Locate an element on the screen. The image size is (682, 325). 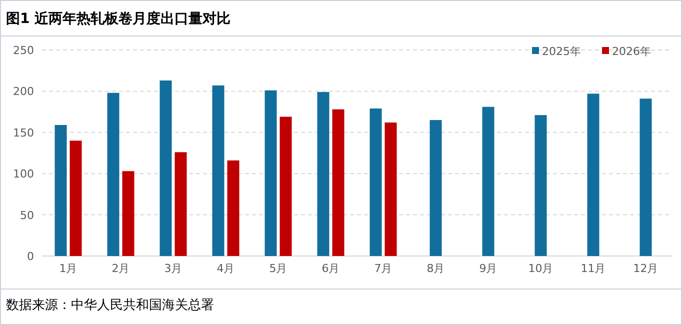
y-tick-label: 200 is located at coordinates (23, 91).